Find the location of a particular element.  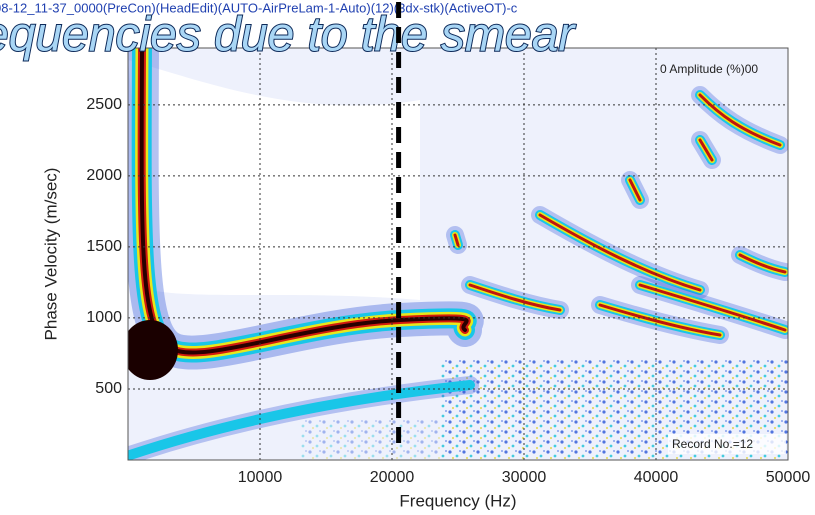

record-label: Record No.=12 is located at coordinates (712, 444).